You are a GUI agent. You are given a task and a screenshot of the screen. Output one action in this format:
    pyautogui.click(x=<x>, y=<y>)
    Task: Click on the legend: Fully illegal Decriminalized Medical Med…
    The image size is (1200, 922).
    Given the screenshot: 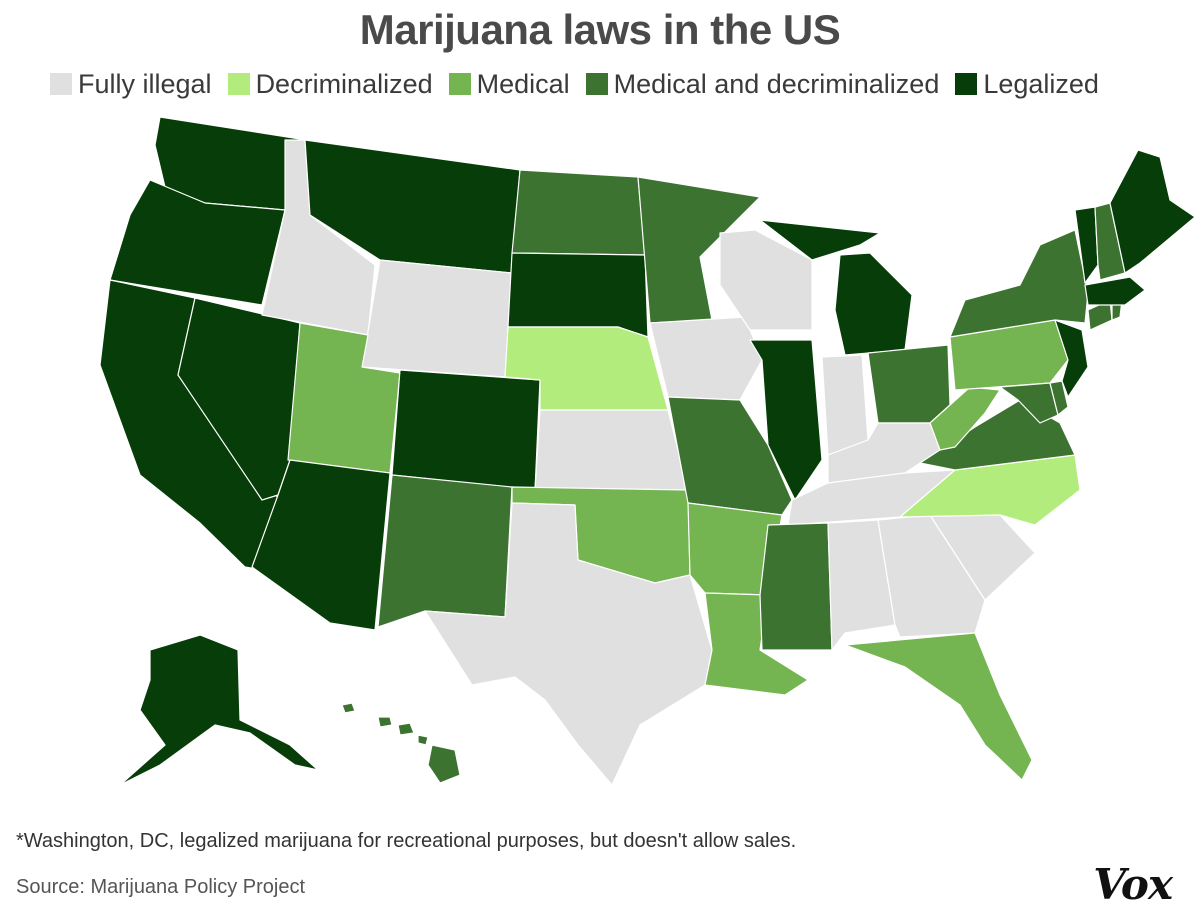 What is the action you would take?
    pyautogui.click(x=610, y=84)
    